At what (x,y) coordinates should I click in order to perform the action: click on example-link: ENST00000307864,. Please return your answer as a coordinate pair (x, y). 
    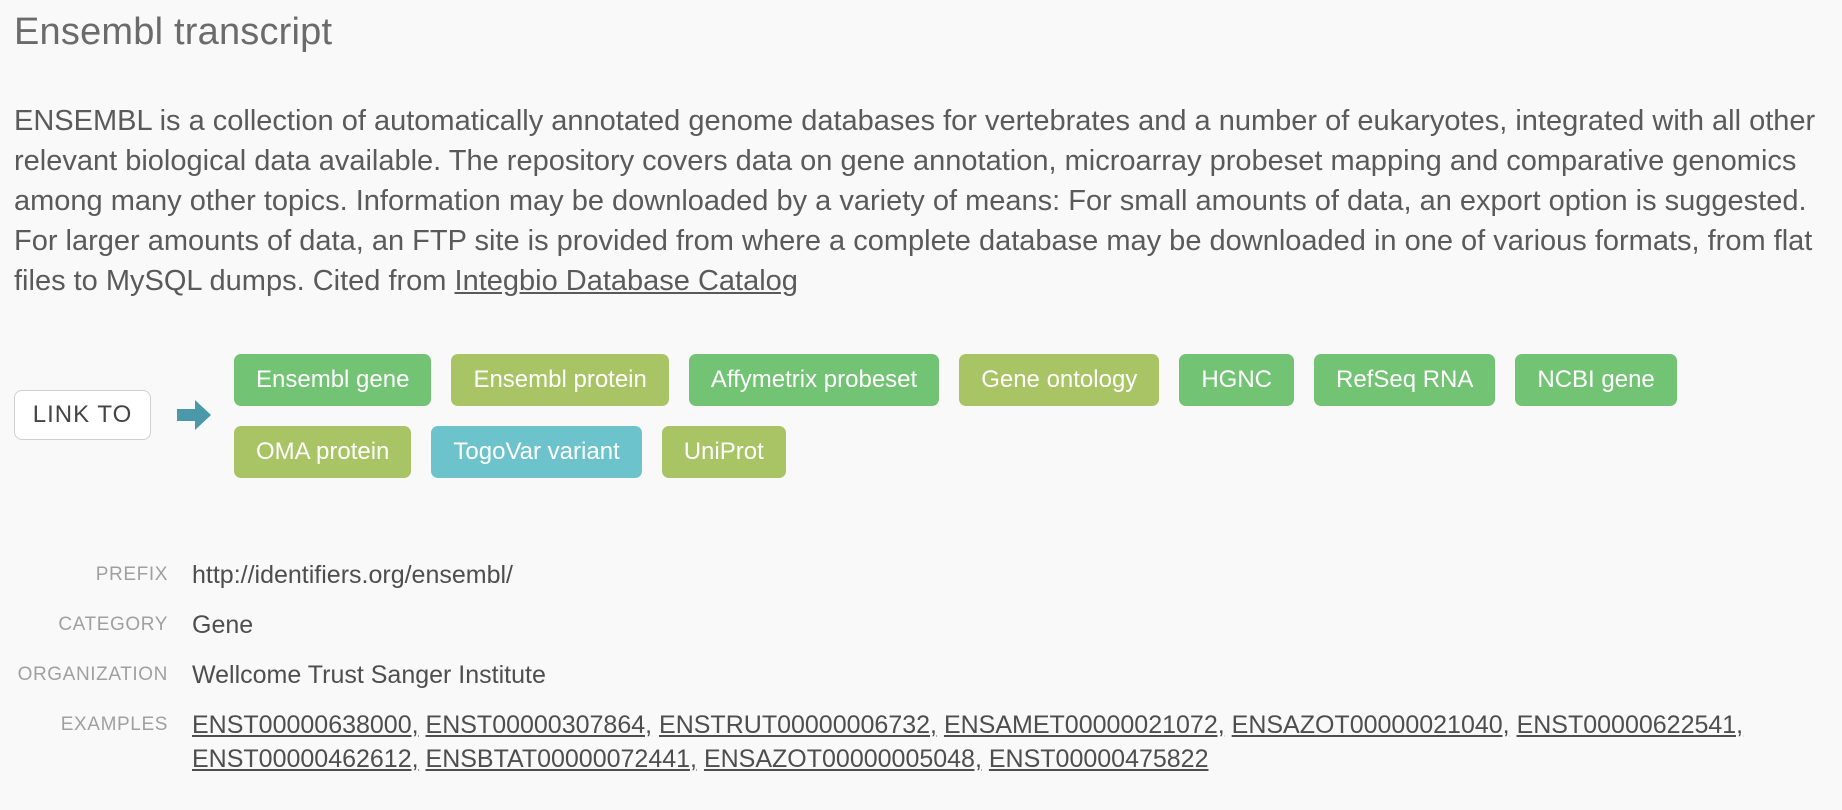
    Looking at the image, I should click on (539, 725).